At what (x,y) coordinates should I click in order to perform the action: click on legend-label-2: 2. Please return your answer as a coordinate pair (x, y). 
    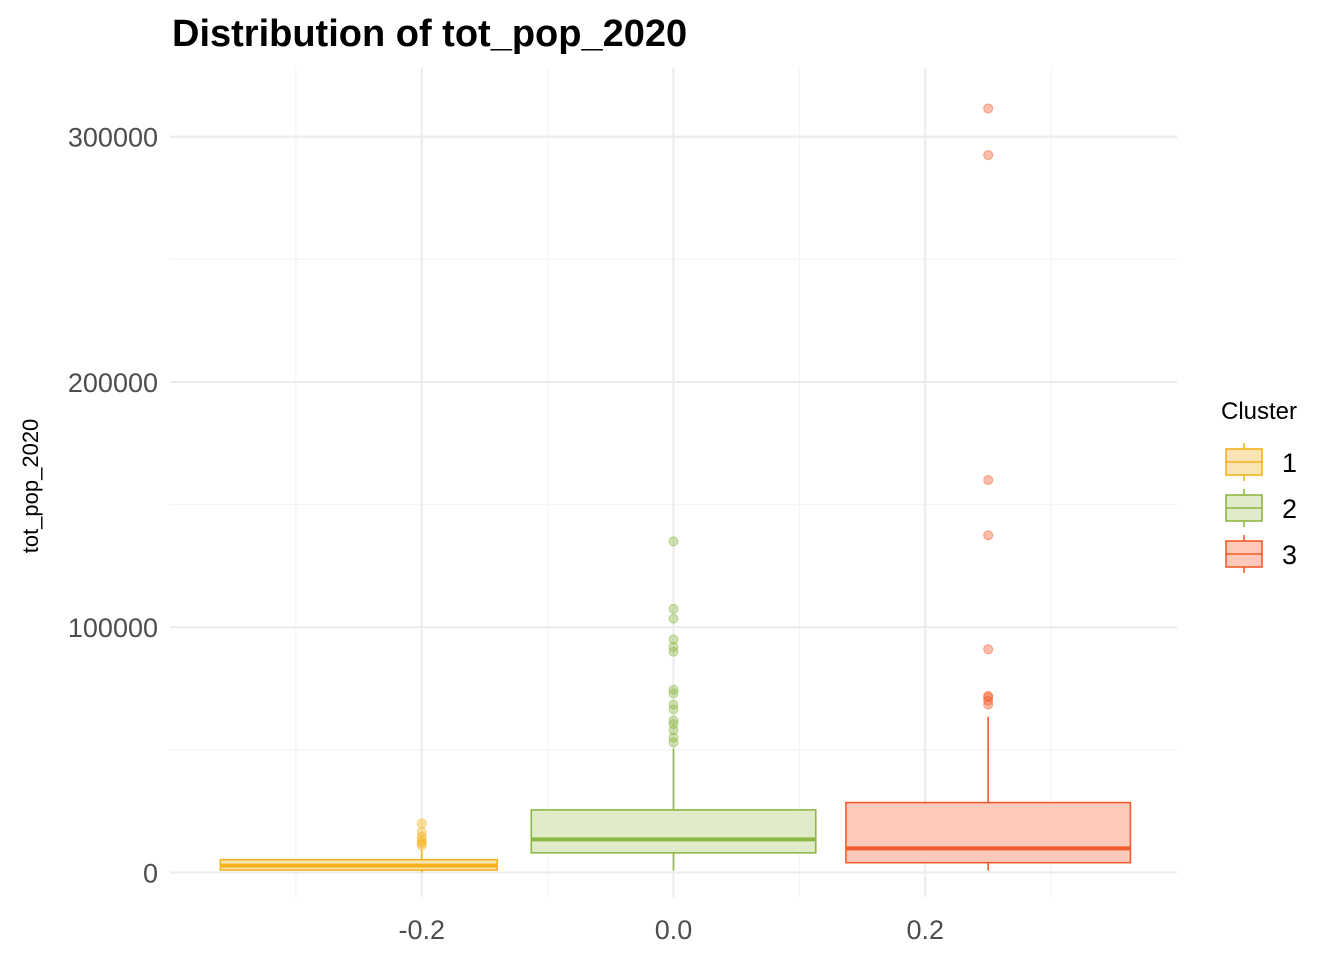
    Looking at the image, I should click on (1289, 509).